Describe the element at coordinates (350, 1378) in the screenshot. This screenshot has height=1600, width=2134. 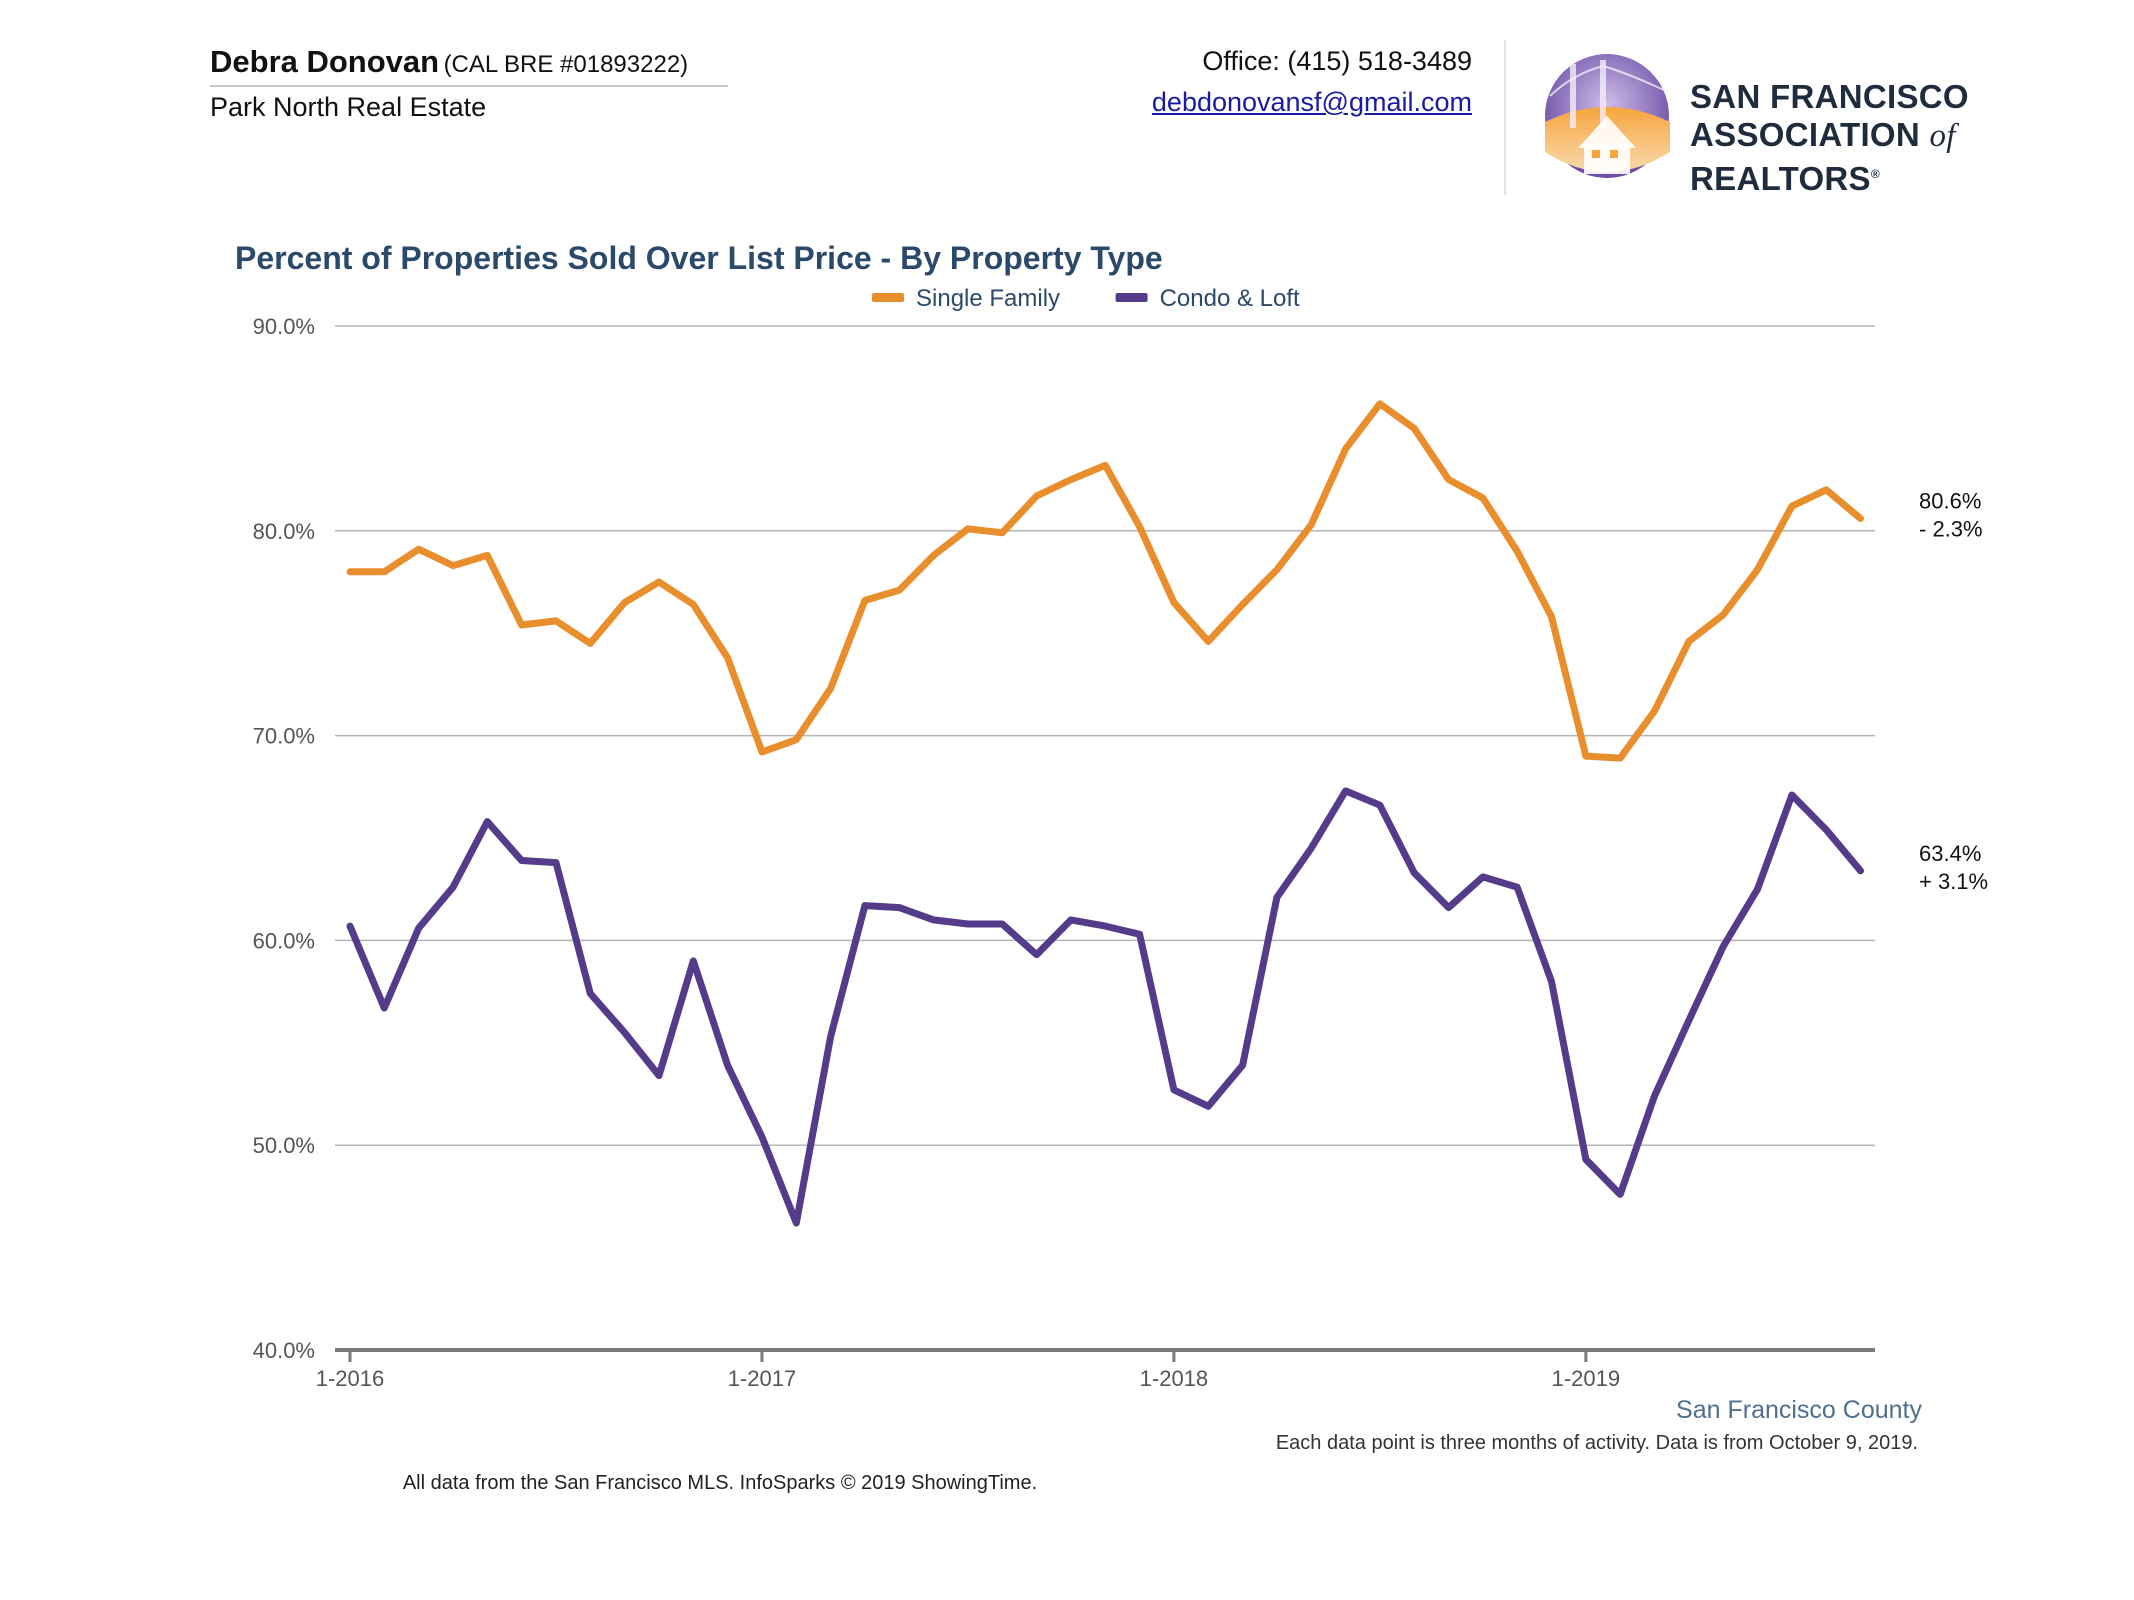
I see `x-tick-label: 1-2016` at that location.